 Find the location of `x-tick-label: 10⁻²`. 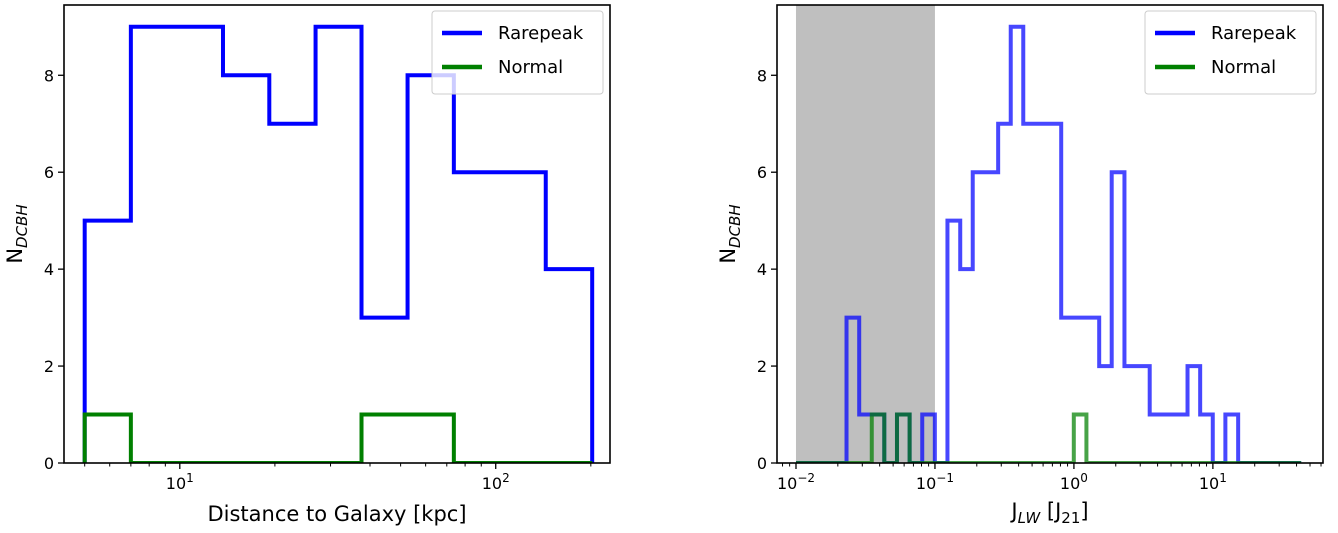

x-tick-label: 10⁻² is located at coordinates (796, 482).